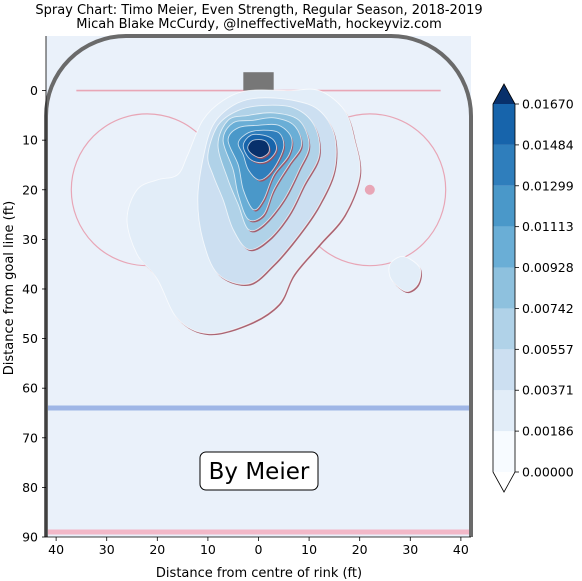 This screenshot has width=582, height=581. I want to click on goal-net, so click(258, 81).